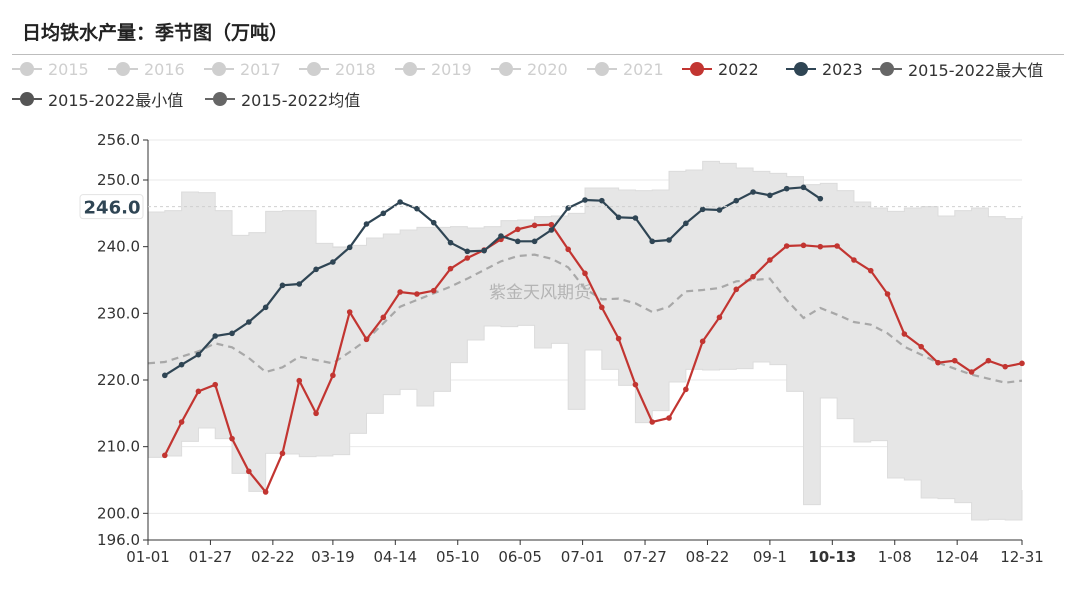 This screenshot has height=598, width=1080. What do you see at coordinates (242, 69) in the screenshot?
I see `legend-item-2017: 2017` at bounding box center [242, 69].